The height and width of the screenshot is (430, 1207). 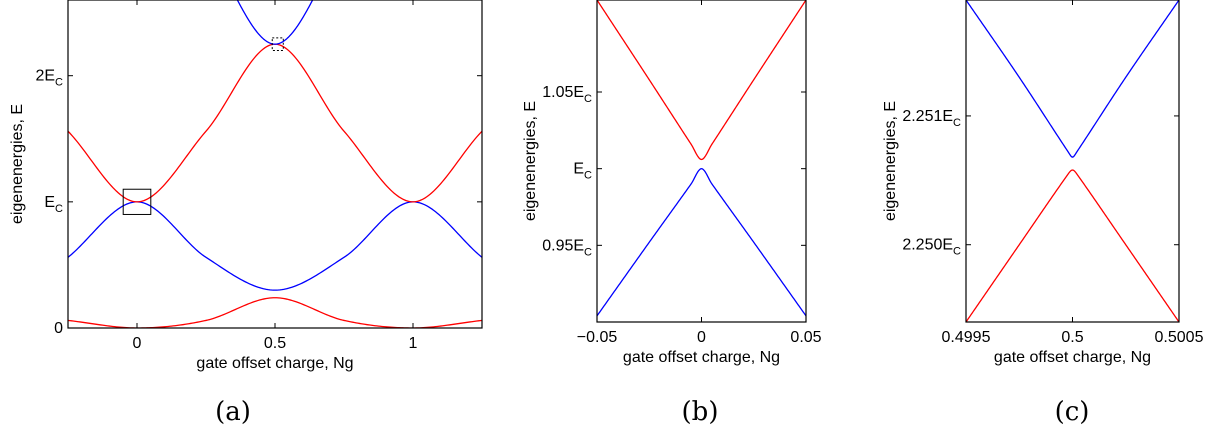 What do you see at coordinates (805, 337) in the screenshot?
I see `x-tick-label: 0.05` at bounding box center [805, 337].